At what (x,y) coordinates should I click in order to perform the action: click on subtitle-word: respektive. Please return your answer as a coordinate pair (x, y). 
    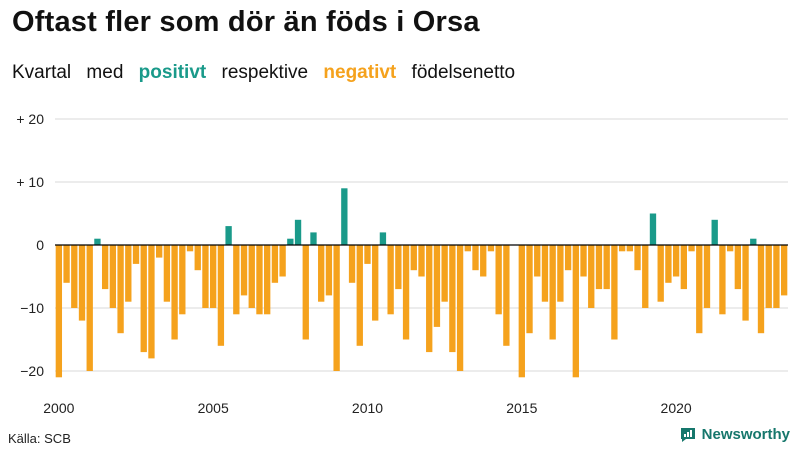
    Looking at the image, I should click on (265, 72).